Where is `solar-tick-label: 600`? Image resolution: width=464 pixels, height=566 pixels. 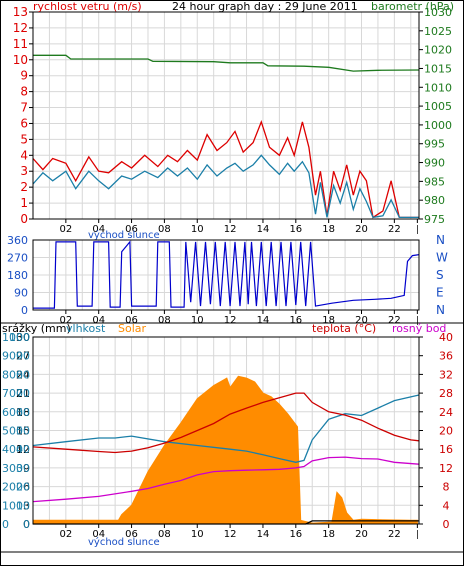 solar-tick-label: 600 is located at coordinates (12, 412).